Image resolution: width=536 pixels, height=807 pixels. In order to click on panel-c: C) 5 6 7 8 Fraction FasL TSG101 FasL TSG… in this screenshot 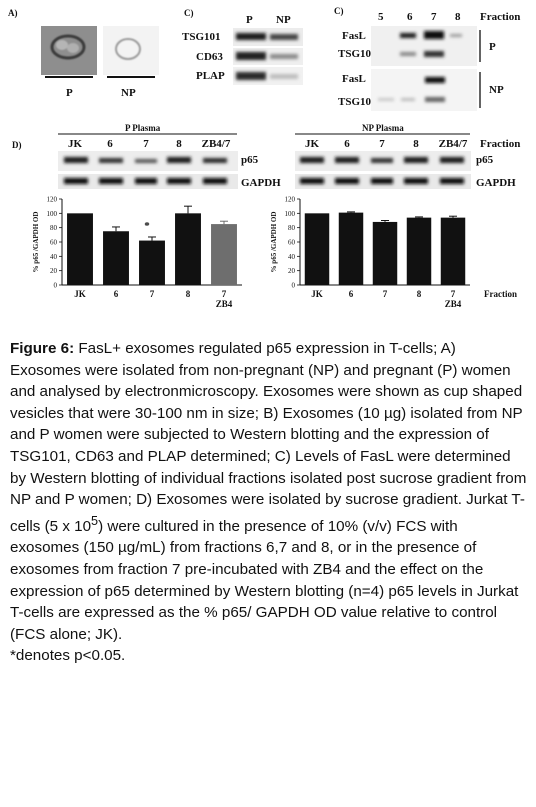, I will do `click(427, 58)`.